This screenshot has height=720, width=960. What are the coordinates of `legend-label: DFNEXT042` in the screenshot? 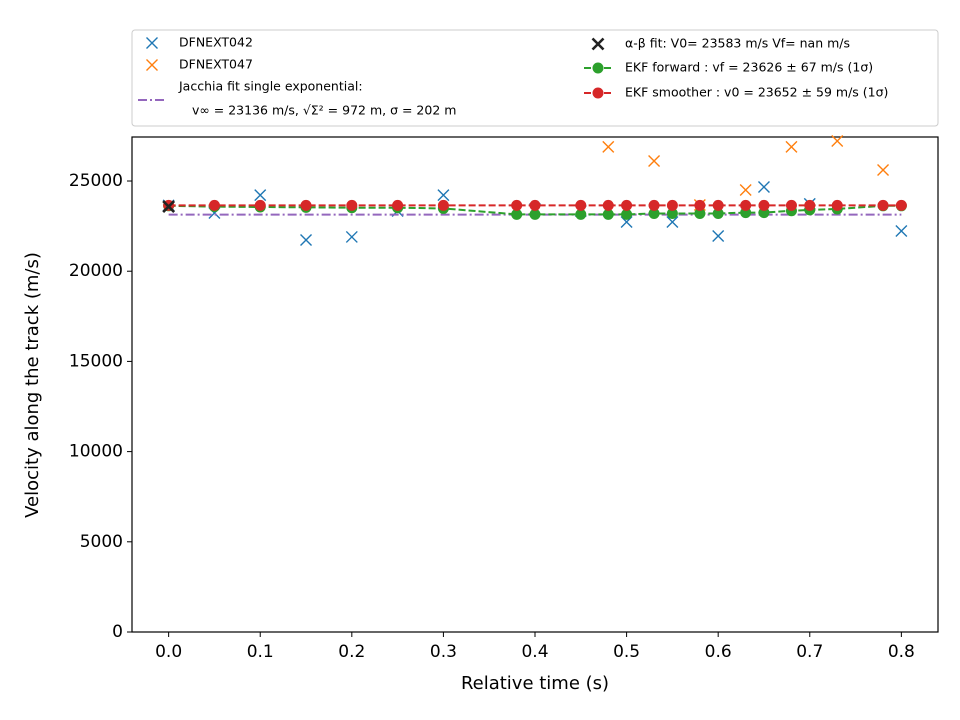 It's located at (216, 42).